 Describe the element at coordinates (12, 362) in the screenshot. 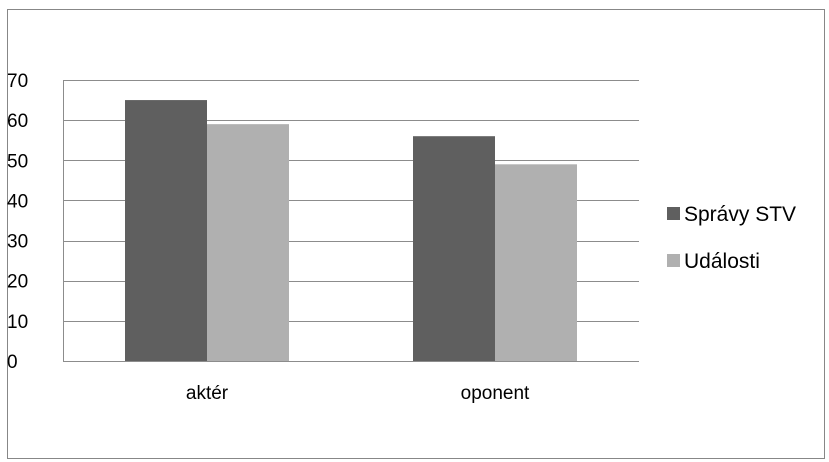

I see `y-tick-label: 0` at that location.